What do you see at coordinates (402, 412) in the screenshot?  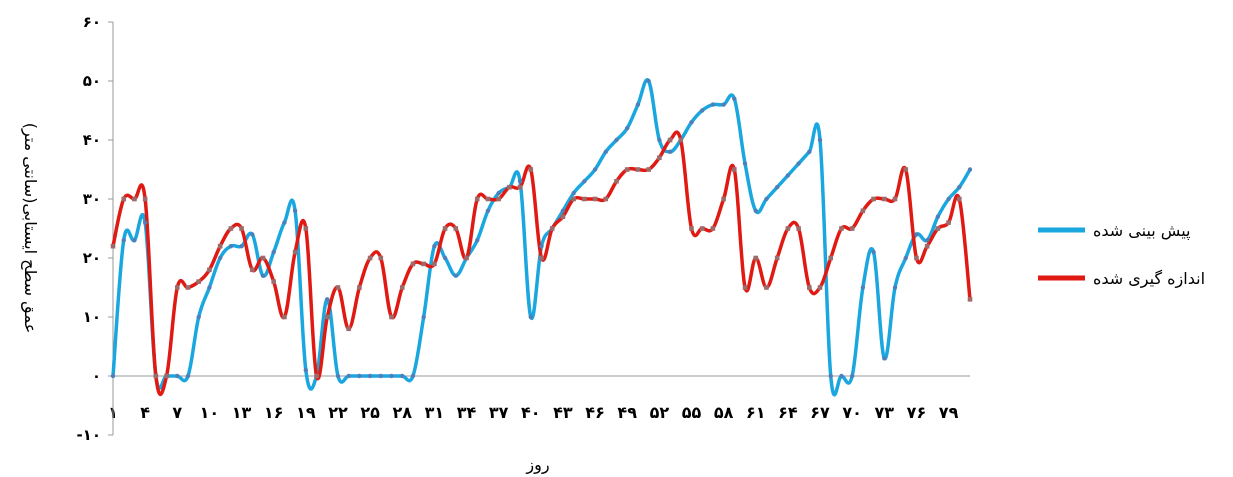 I see `x-tick-label: ۲۸` at bounding box center [402, 412].